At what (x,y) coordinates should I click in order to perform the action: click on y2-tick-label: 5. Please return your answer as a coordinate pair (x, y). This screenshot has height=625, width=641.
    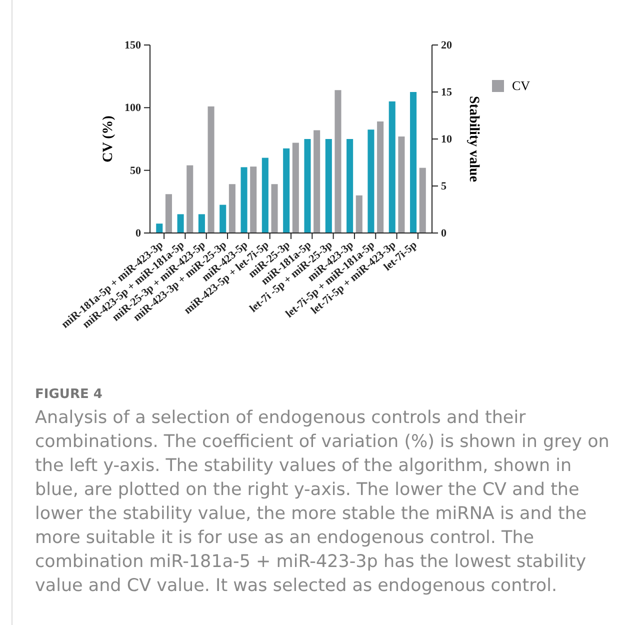
    Looking at the image, I should click on (444, 186).